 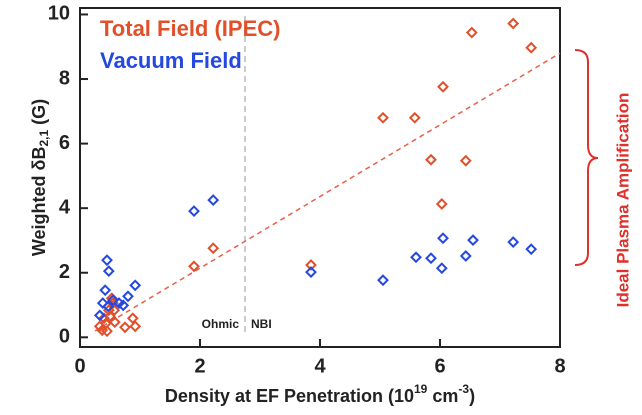 I want to click on region-label: NBI, so click(x=261, y=324).